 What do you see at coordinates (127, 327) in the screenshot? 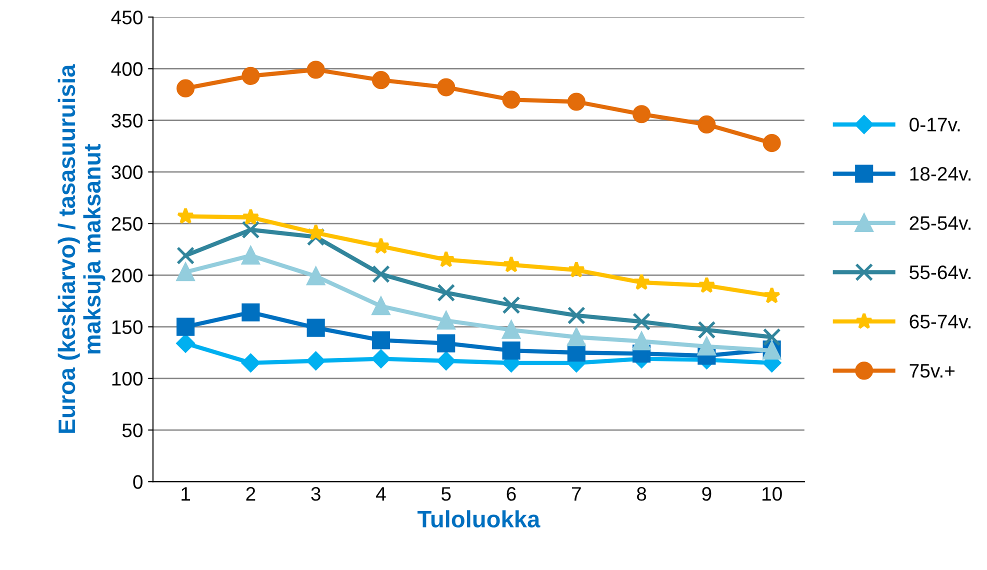
I see `y-tick-label: 150` at bounding box center [127, 327].